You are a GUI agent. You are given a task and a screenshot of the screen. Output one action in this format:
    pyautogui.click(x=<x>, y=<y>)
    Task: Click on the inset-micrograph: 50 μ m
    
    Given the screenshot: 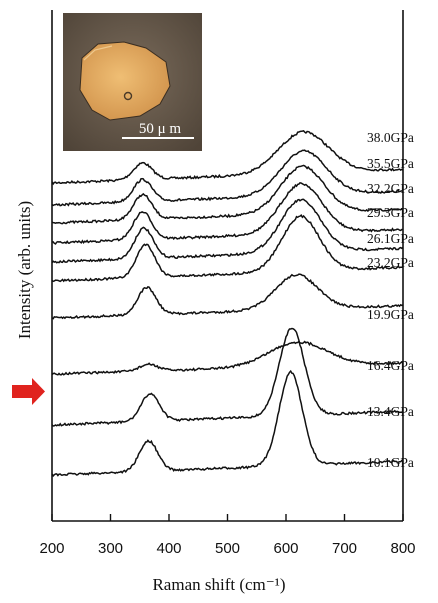 What is the action you would take?
    pyautogui.click(x=132, y=82)
    